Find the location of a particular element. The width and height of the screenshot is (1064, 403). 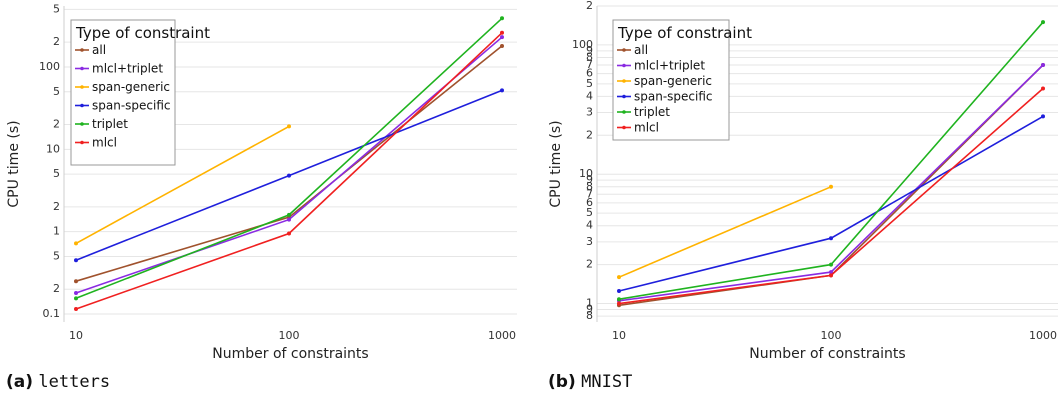

y-tick-label: 6 is located at coordinates (589, 73).